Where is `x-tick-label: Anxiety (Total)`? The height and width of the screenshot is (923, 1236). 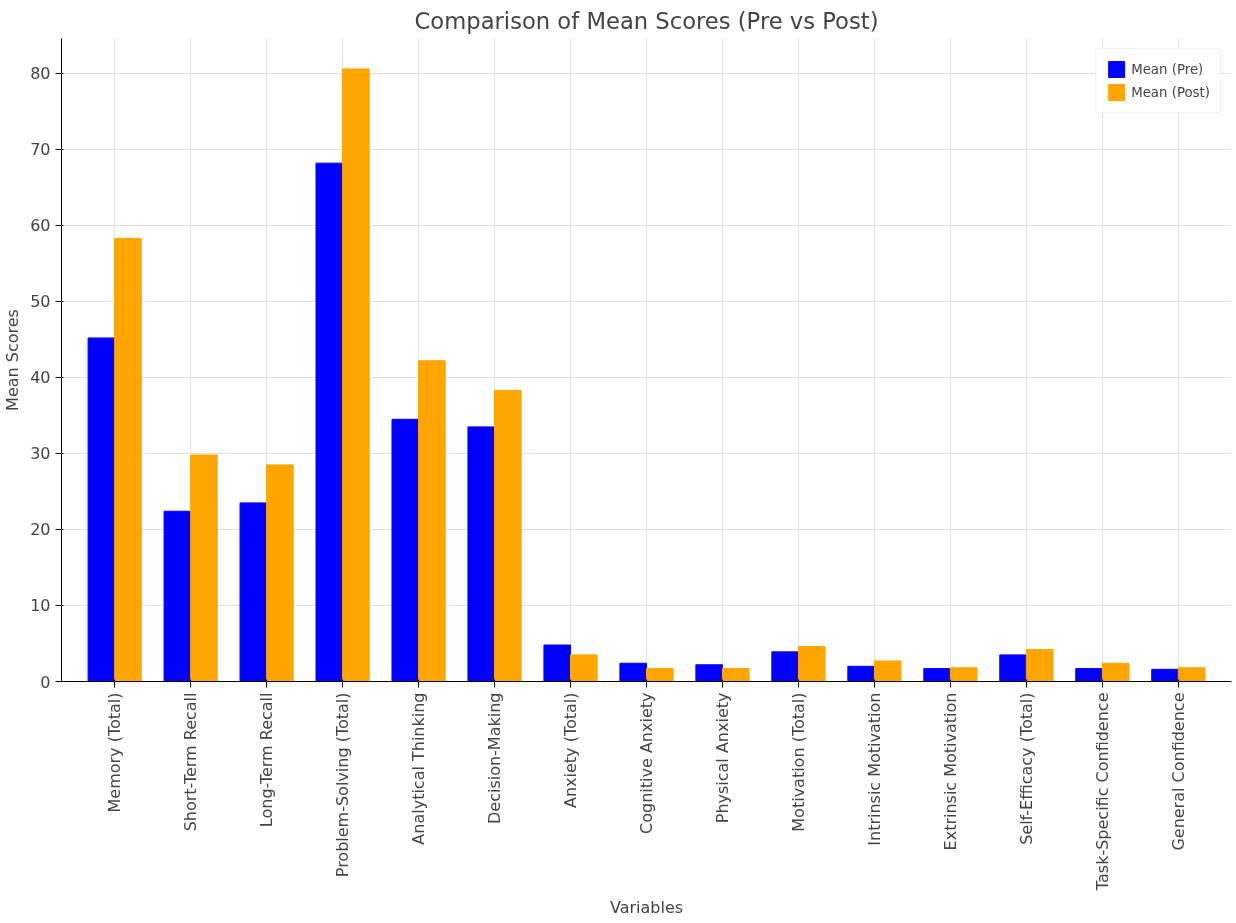
x-tick-label: Anxiety (Total) is located at coordinates (571, 750).